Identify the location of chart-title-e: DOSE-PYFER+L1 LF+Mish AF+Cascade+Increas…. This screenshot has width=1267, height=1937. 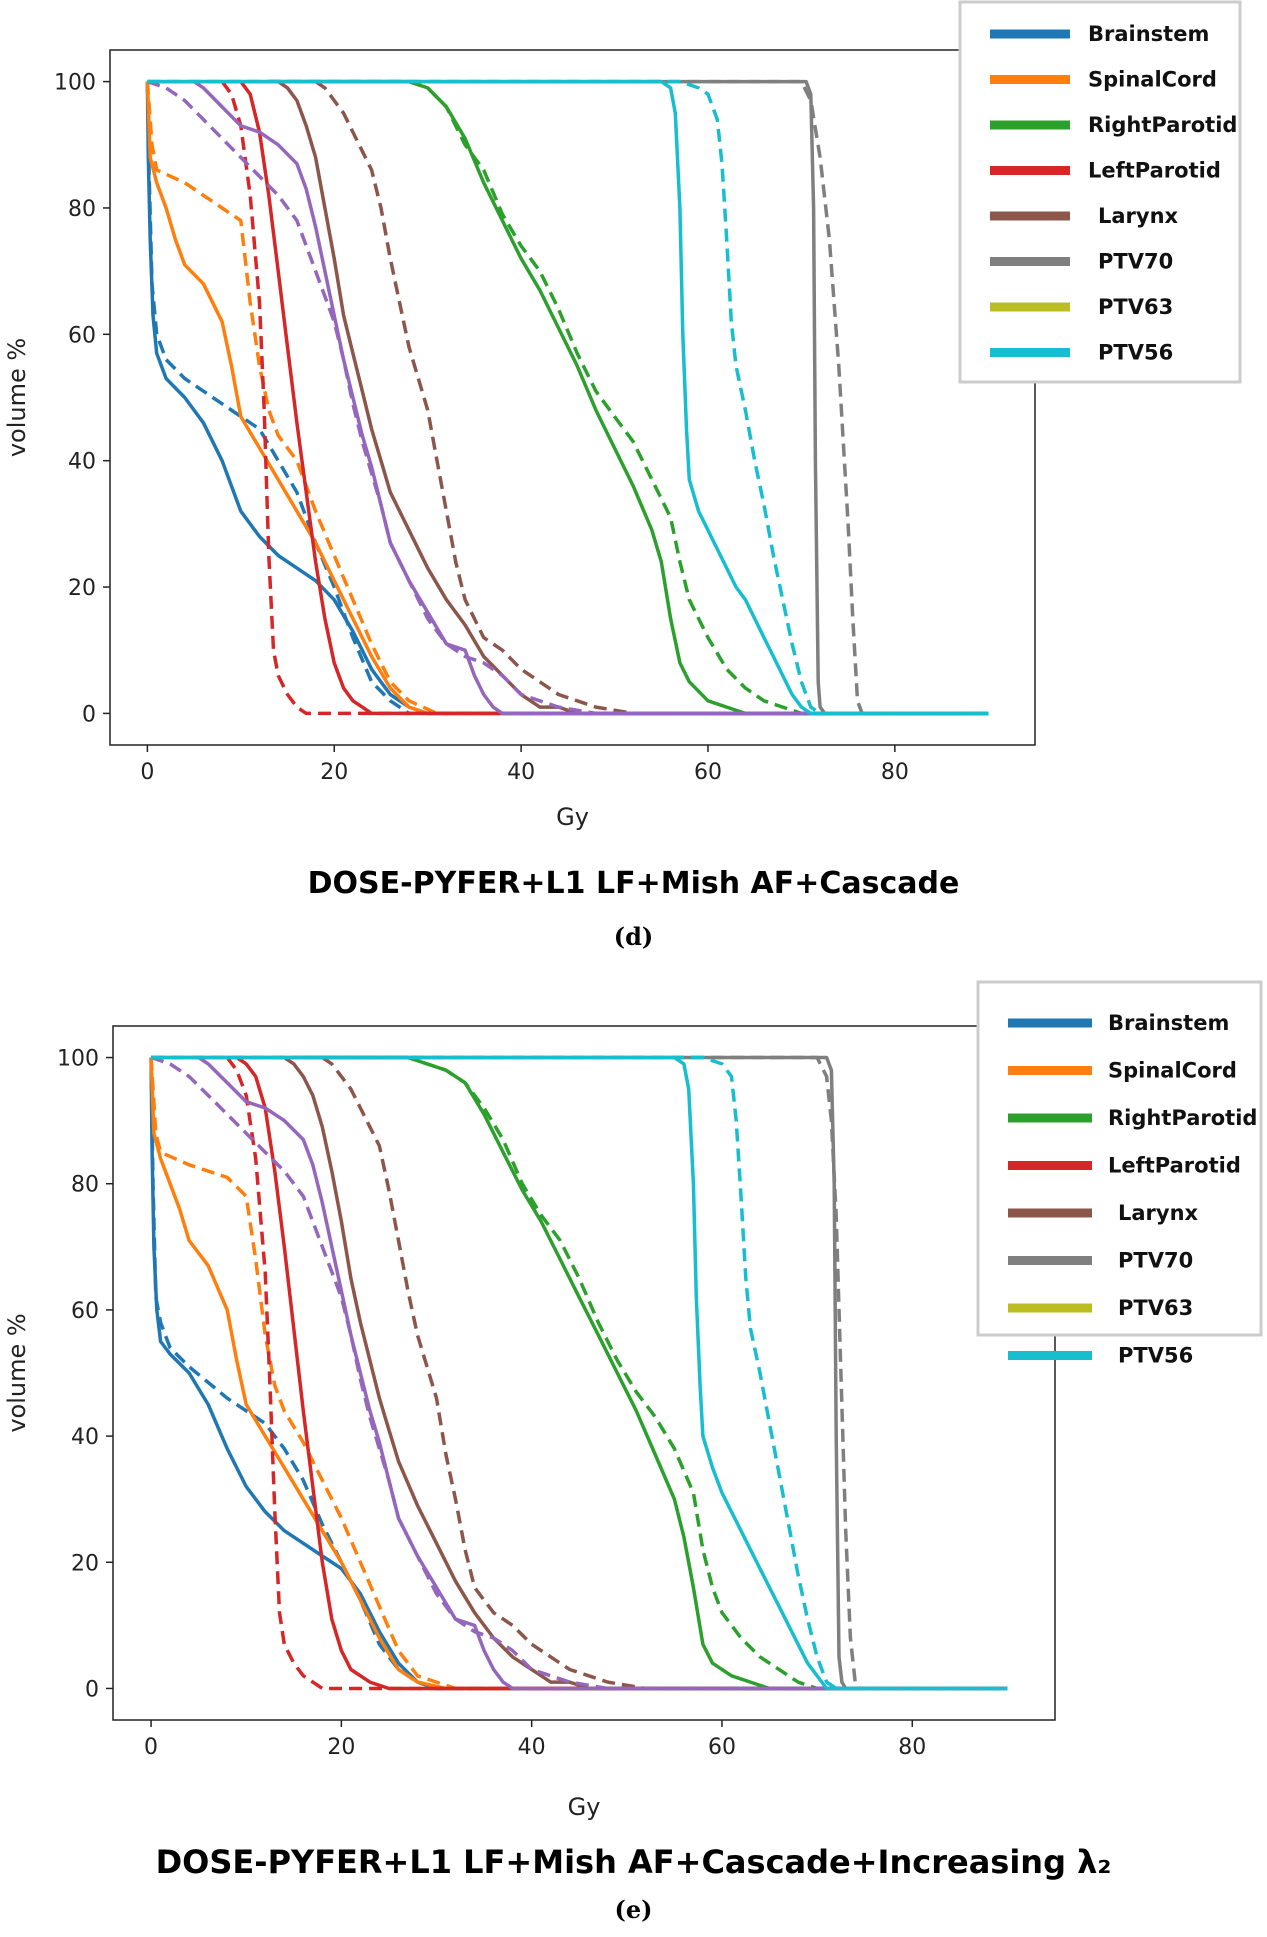
(633, 1862).